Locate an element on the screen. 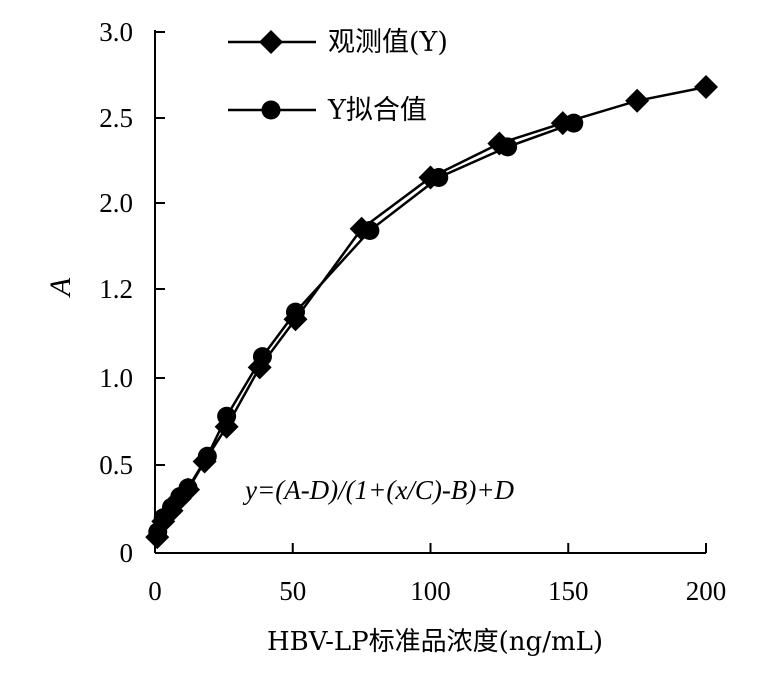  y-ticks: 0 0.5 1.0 1.2 2.0 2.5 3.0 is located at coordinates (132, 292).